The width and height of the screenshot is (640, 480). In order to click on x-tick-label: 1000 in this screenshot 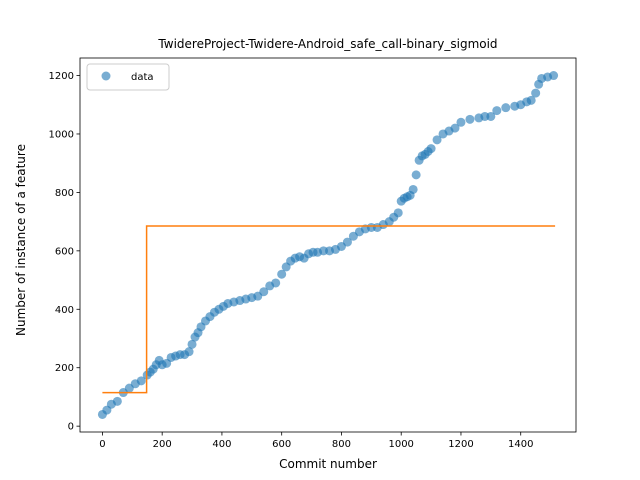, I will do `click(400, 444)`.